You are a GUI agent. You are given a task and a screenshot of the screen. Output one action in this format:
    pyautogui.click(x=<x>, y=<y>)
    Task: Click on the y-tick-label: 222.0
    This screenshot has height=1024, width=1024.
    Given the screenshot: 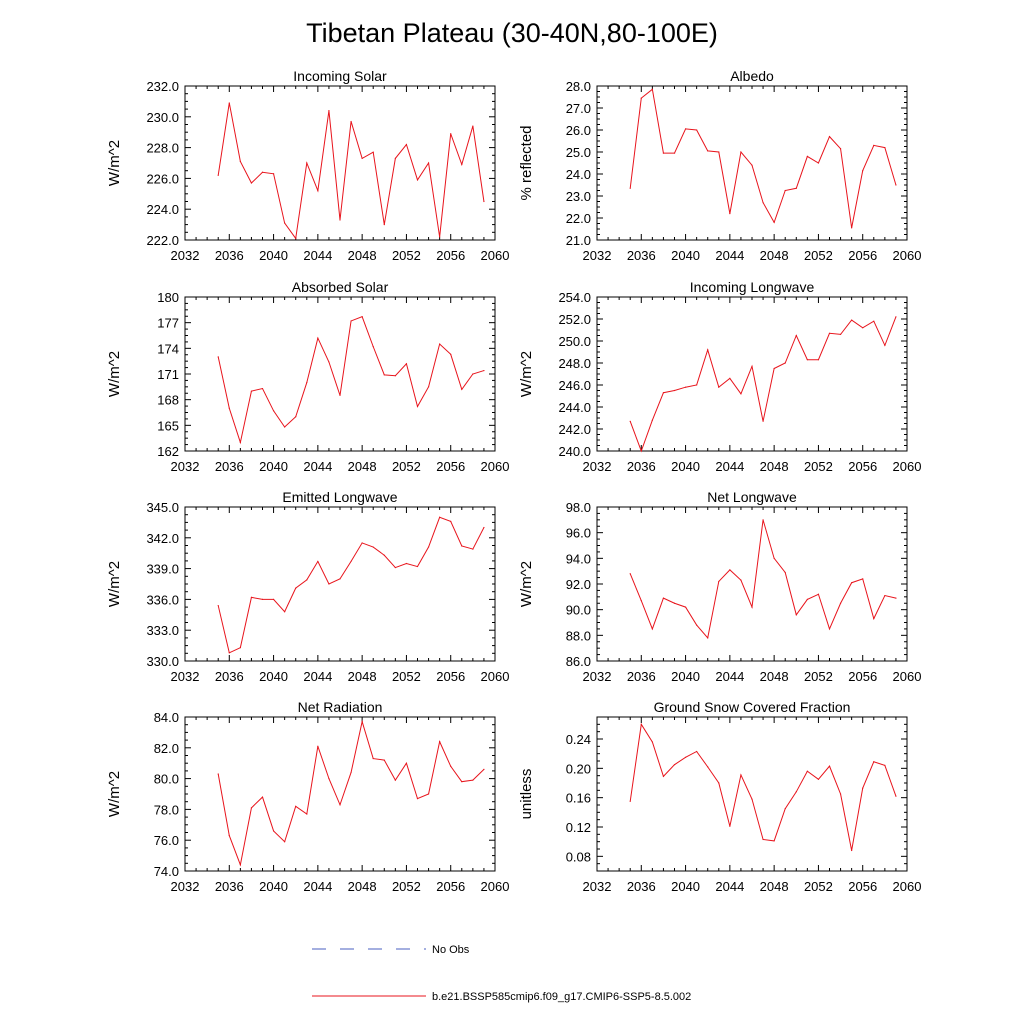 What is the action you would take?
    pyautogui.click(x=162, y=240)
    